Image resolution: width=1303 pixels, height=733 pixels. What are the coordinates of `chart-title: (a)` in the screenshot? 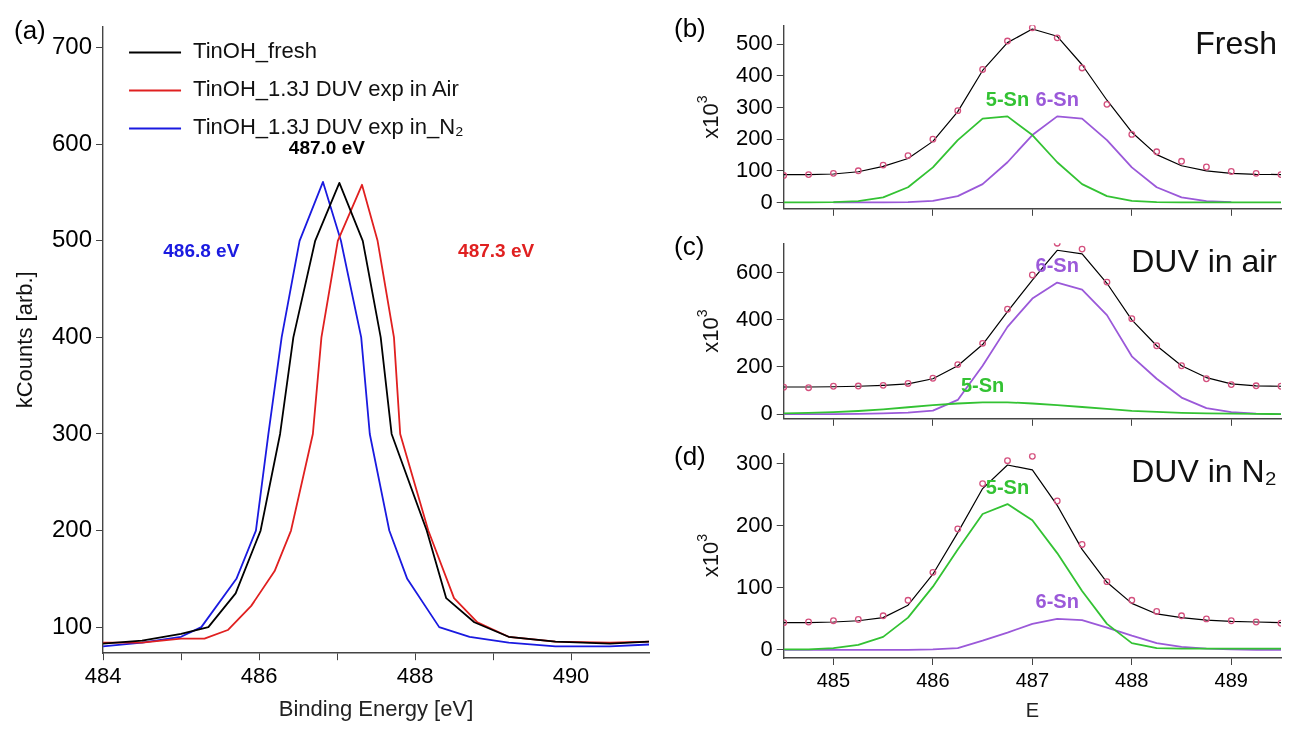 It's located at (30, 29).